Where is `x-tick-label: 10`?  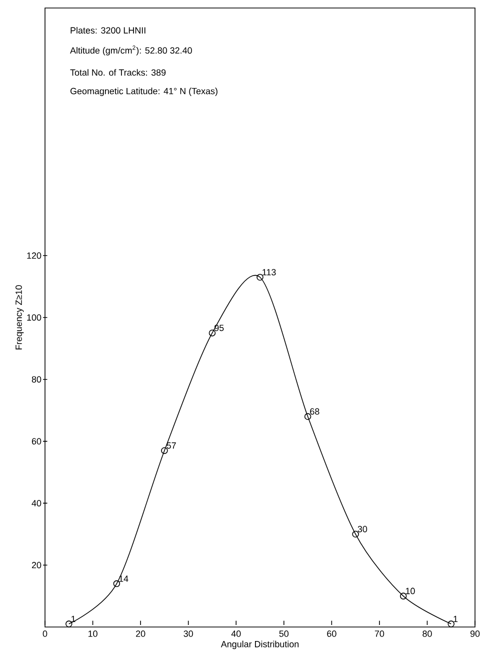 x-tick-label: 10 is located at coordinates (93, 633).